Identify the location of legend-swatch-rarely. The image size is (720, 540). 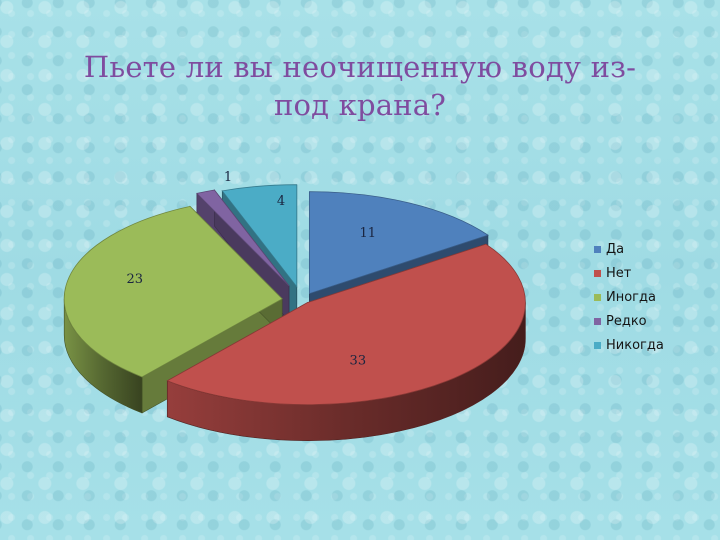
(597, 321).